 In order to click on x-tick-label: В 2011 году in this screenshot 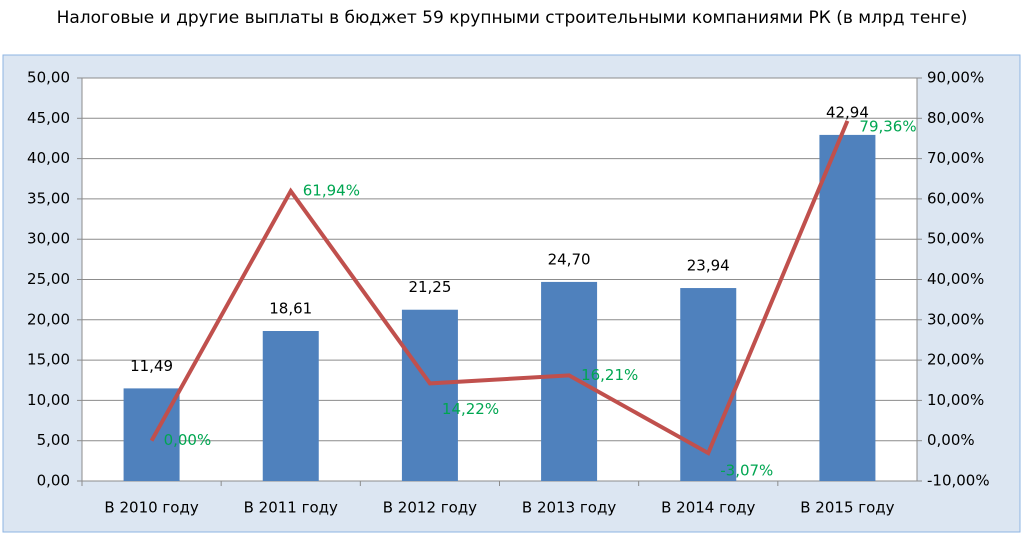, I will do `click(291, 508)`.